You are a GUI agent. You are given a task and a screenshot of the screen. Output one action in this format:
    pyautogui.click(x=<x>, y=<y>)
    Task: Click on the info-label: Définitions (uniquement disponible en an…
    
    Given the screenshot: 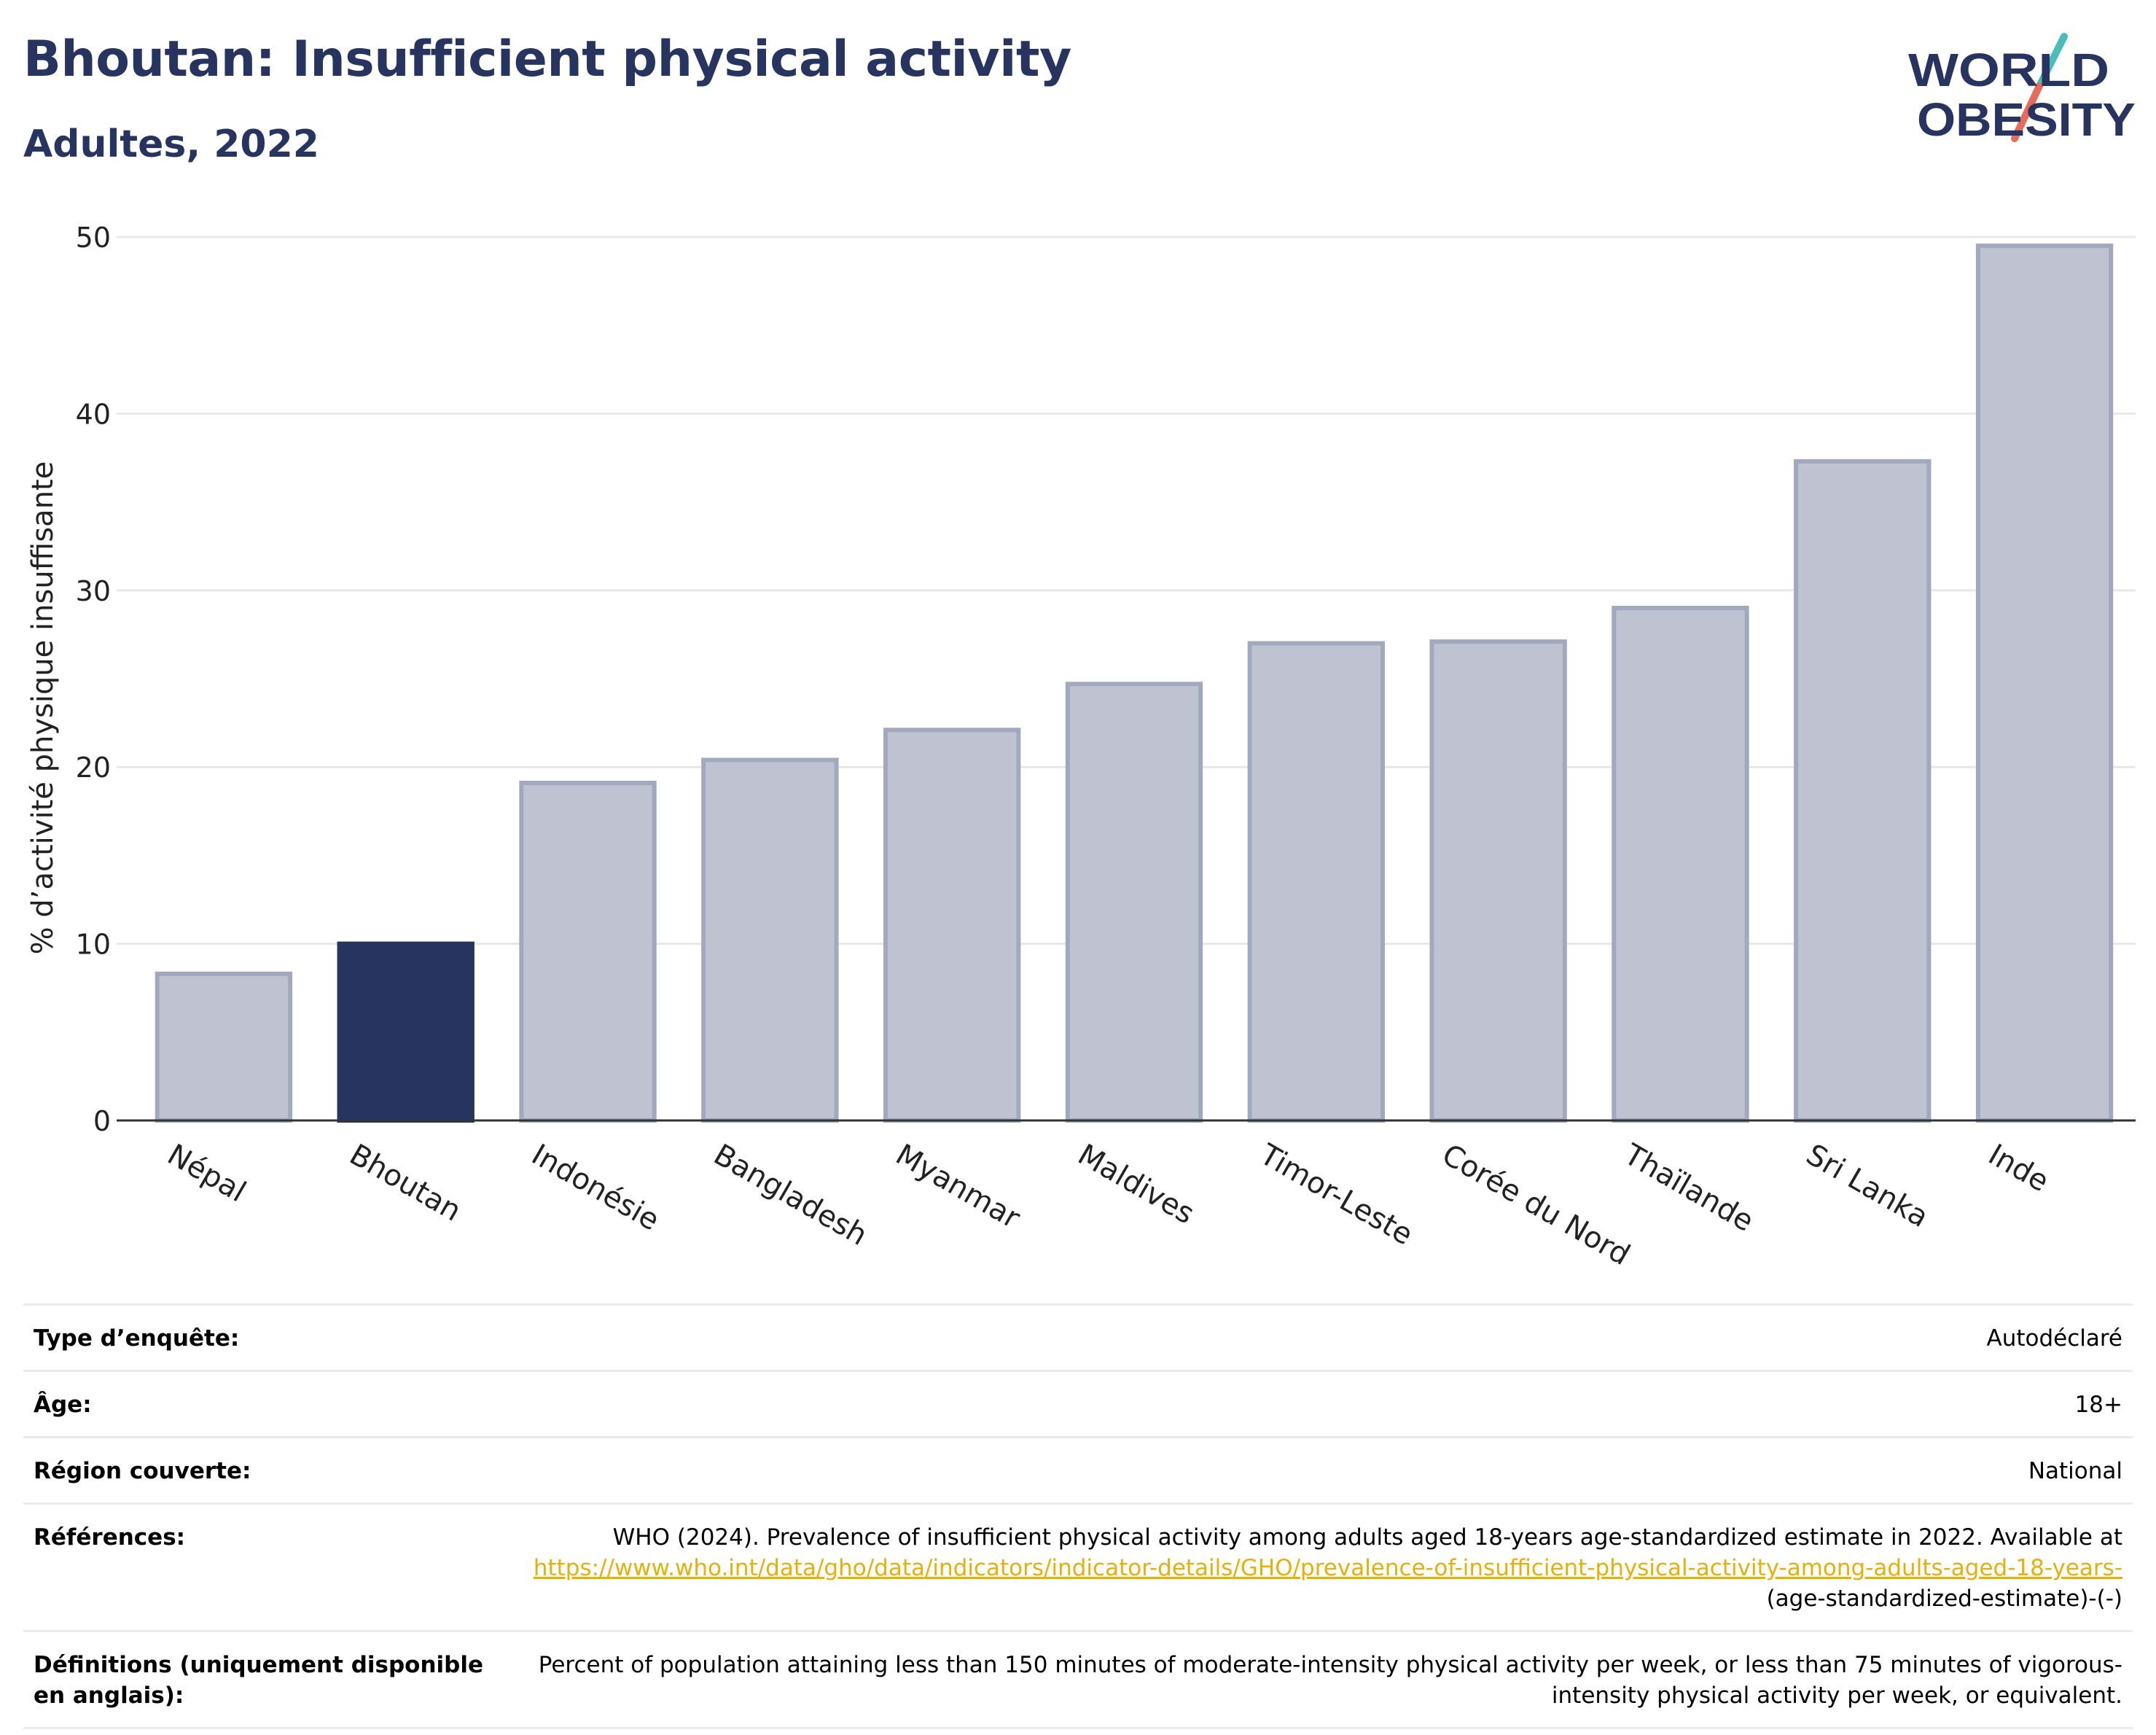 What is the action you would take?
    pyautogui.click(x=259, y=1681)
    